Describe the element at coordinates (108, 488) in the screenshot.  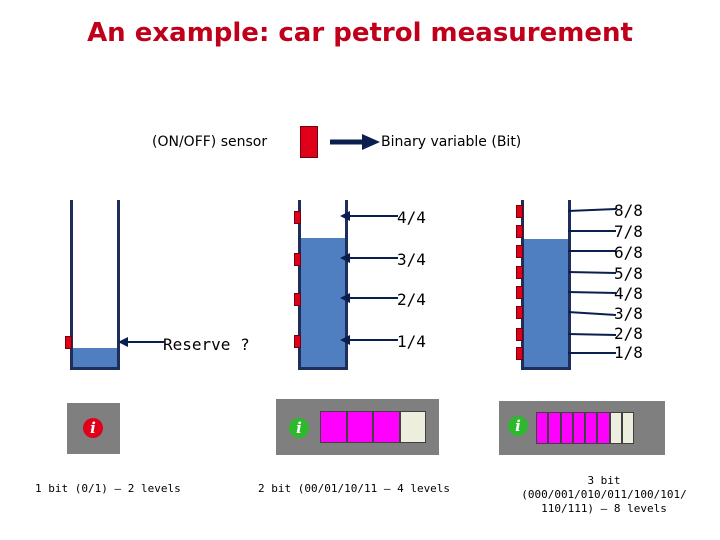
I see `caption-1bit: 1 bit (0/1) – 2 levels` at that location.